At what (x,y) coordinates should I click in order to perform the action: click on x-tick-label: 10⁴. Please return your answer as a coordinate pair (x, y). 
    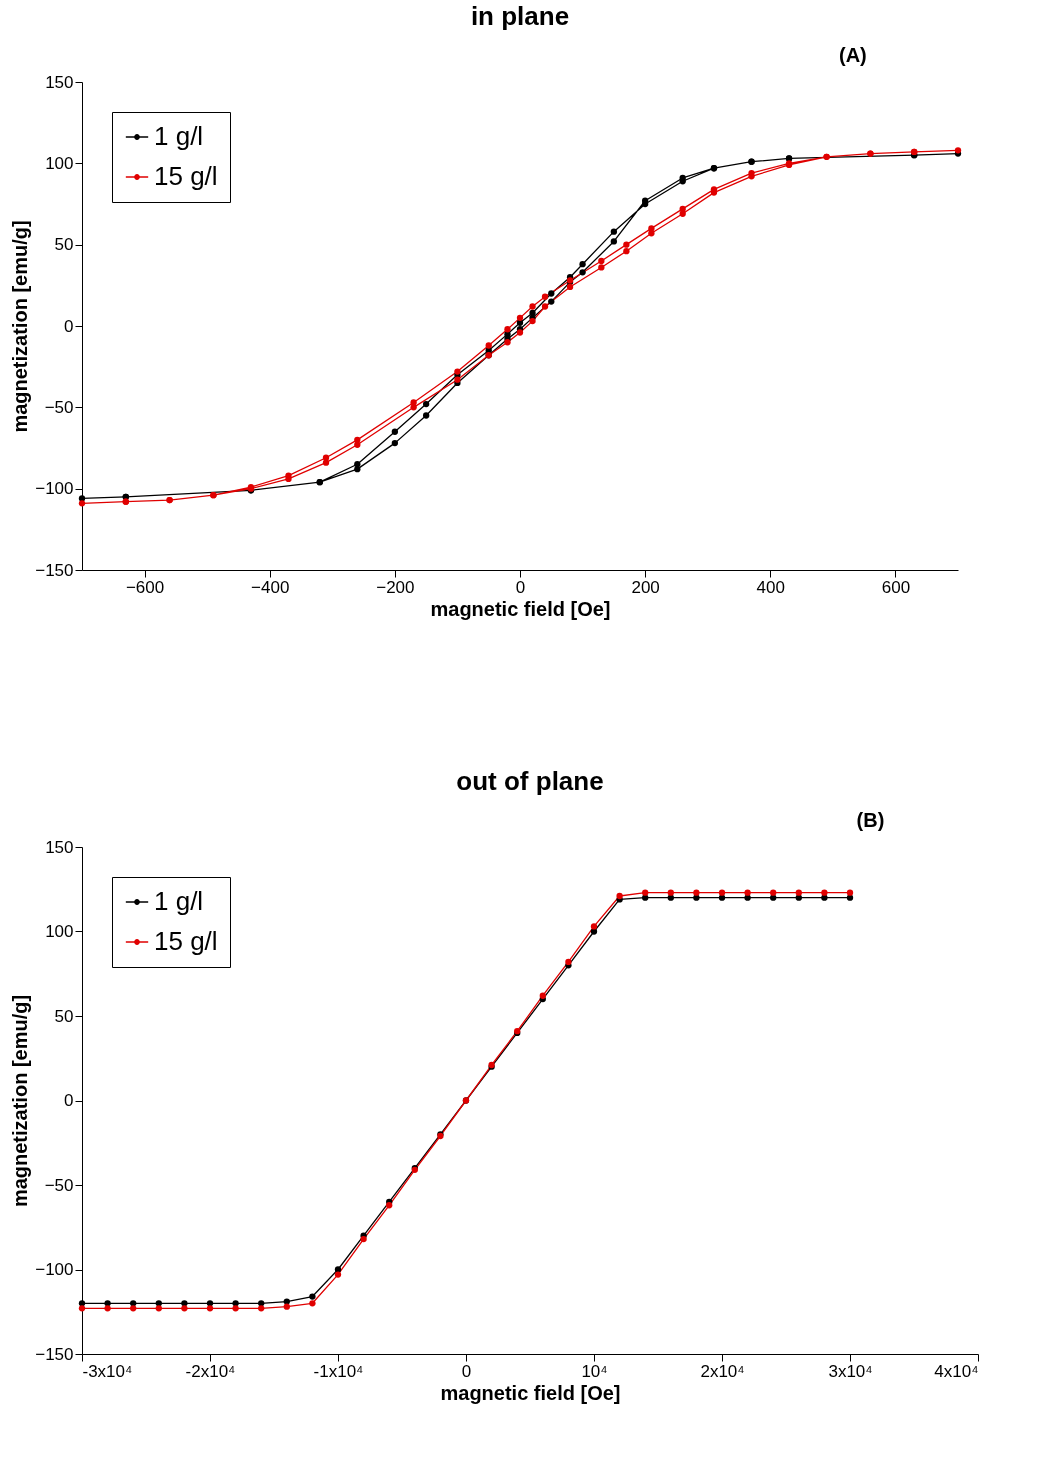
    Looking at the image, I should click on (594, 1371).